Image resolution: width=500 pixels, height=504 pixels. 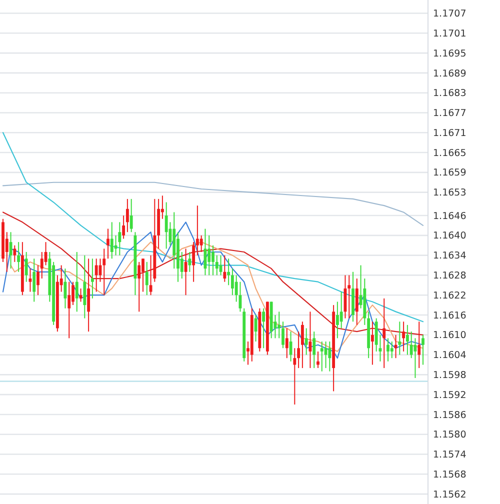 What do you see at coordinates (449, 74) in the screenshot?
I see `y-tick-label: 1.1689` at bounding box center [449, 74].